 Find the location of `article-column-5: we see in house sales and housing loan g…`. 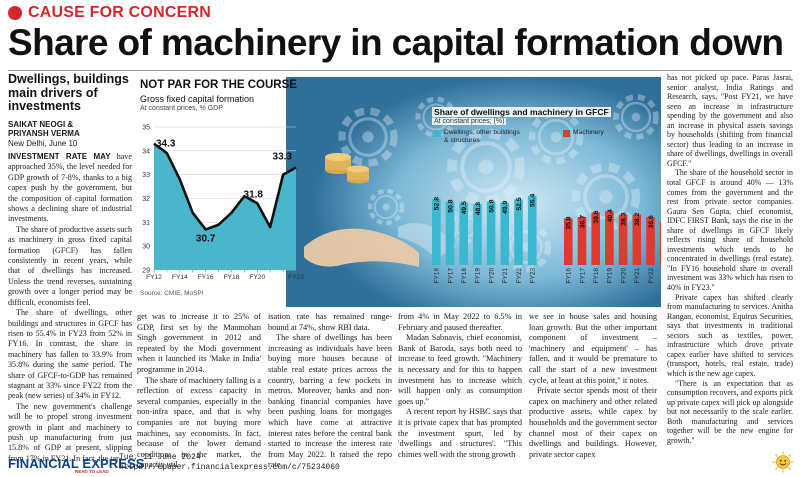

article-column-5: we see in house sales and housing loan g… is located at coordinates (593, 386).